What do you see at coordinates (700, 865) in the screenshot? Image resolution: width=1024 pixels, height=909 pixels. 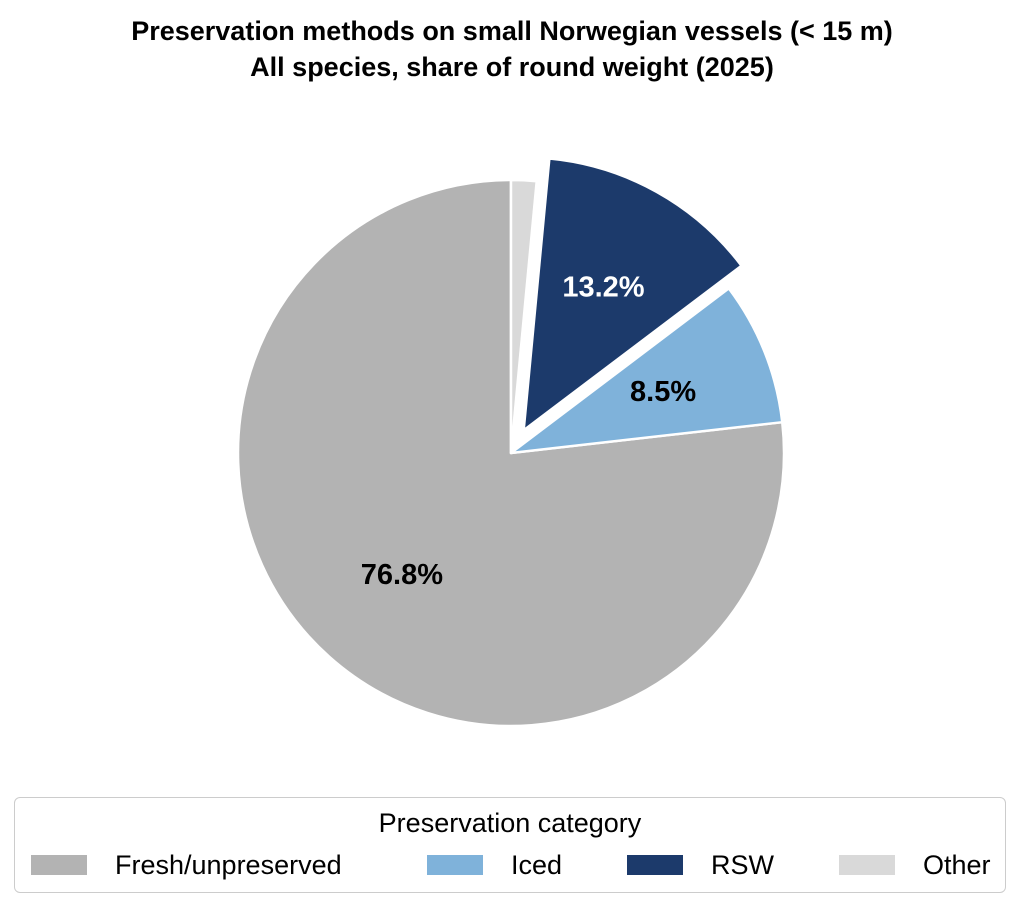 I see `legend-item-rsw: RSW` at bounding box center [700, 865].